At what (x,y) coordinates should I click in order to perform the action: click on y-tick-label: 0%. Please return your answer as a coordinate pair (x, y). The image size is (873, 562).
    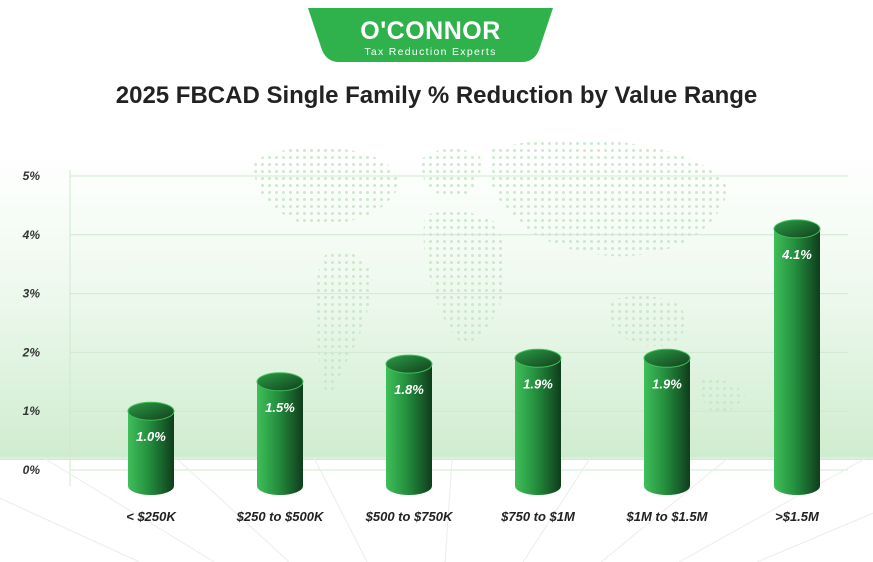
    Looking at the image, I should click on (32, 470).